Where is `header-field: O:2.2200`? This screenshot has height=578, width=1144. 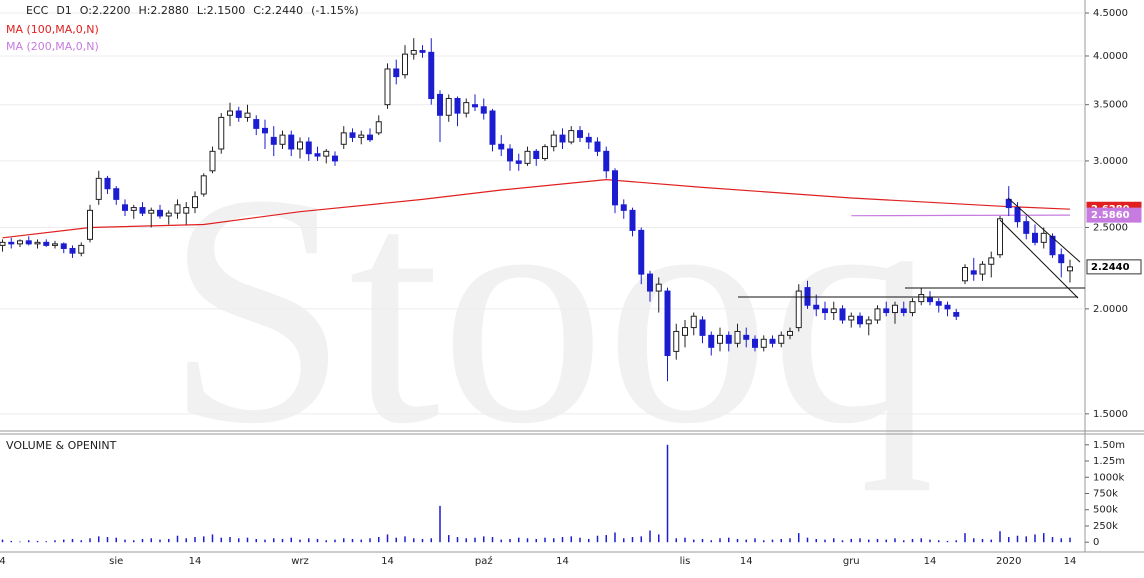
header-field: O:2.2200 is located at coordinates (105, 10).